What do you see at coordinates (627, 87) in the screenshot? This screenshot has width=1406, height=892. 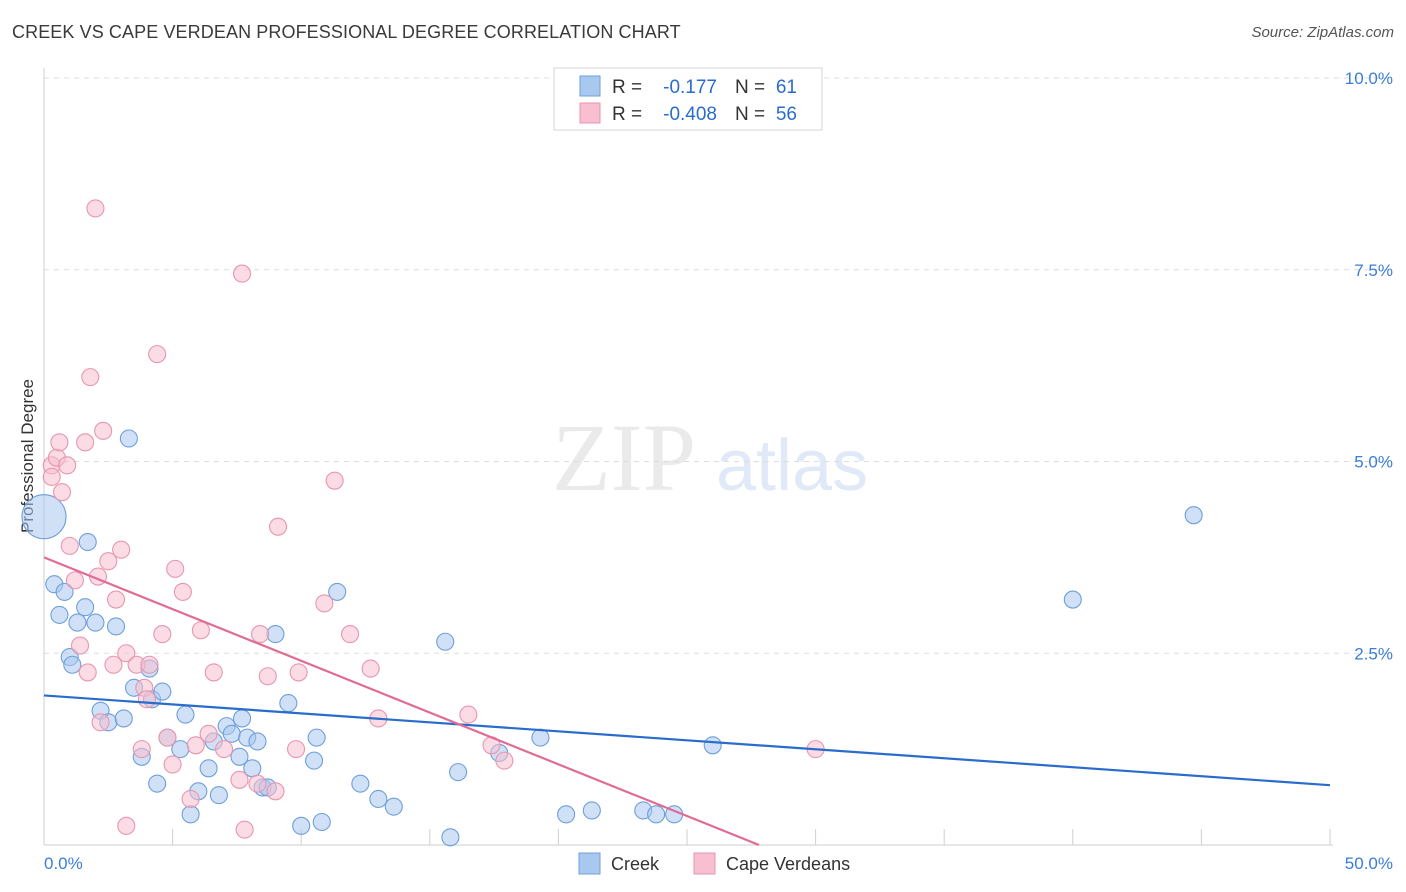 I see `legend-r-label-creek: R =` at bounding box center [627, 87].